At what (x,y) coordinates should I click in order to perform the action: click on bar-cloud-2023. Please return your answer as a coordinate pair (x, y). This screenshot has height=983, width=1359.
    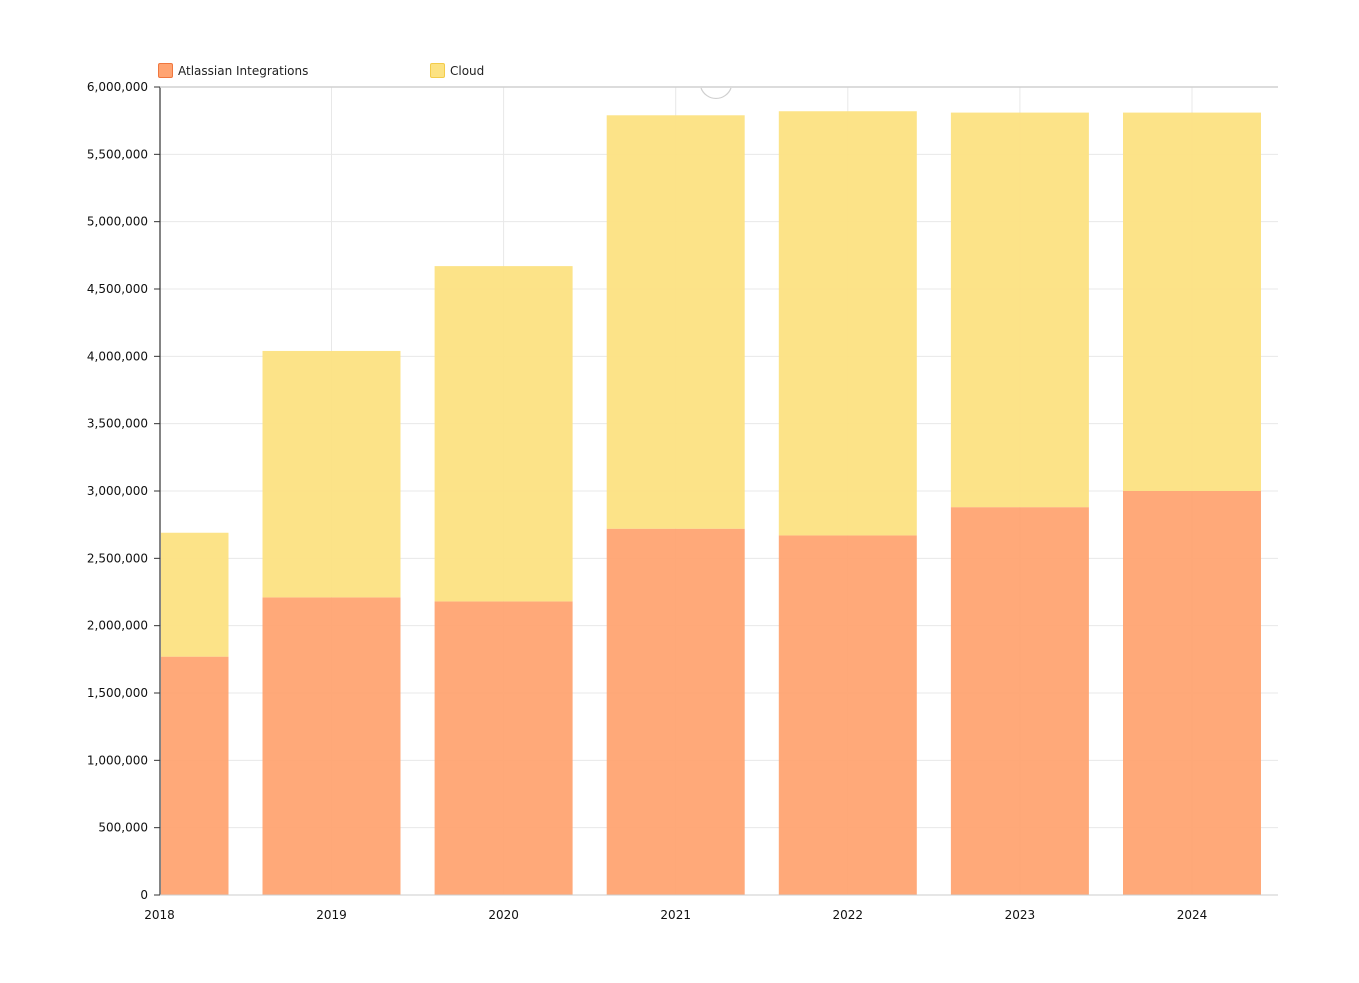
    Looking at the image, I should click on (1019, 310).